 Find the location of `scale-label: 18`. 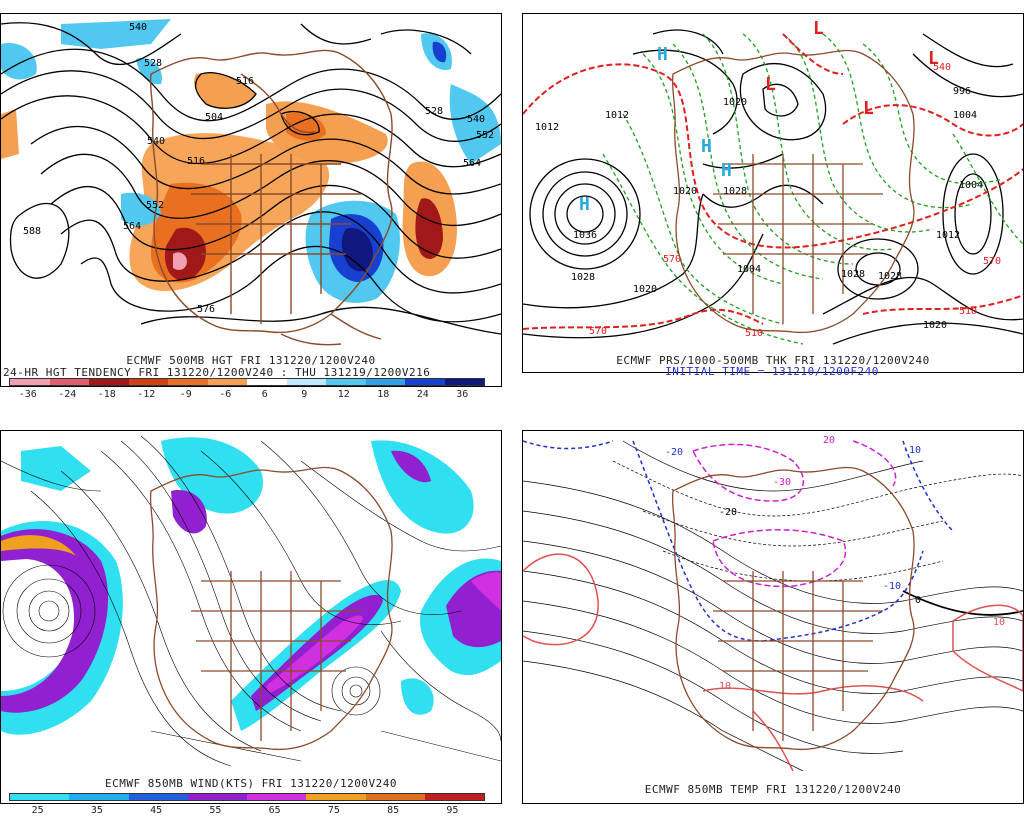

scale-label: 18 is located at coordinates (383, 394).